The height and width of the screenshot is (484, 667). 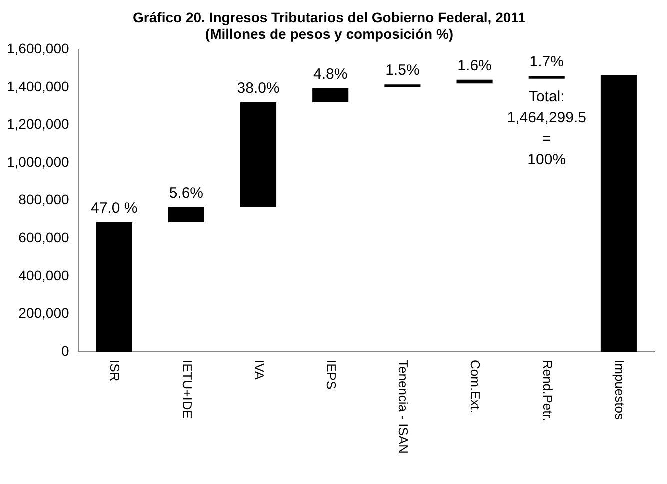 What do you see at coordinates (44, 275) in the screenshot?
I see `y-tick-label: 400,000` at bounding box center [44, 275].